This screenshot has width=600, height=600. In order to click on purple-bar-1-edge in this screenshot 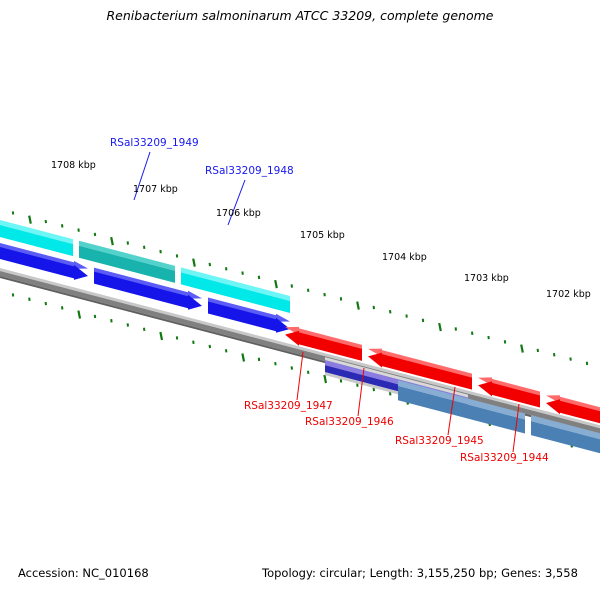, I will do `click(396, 377)`.